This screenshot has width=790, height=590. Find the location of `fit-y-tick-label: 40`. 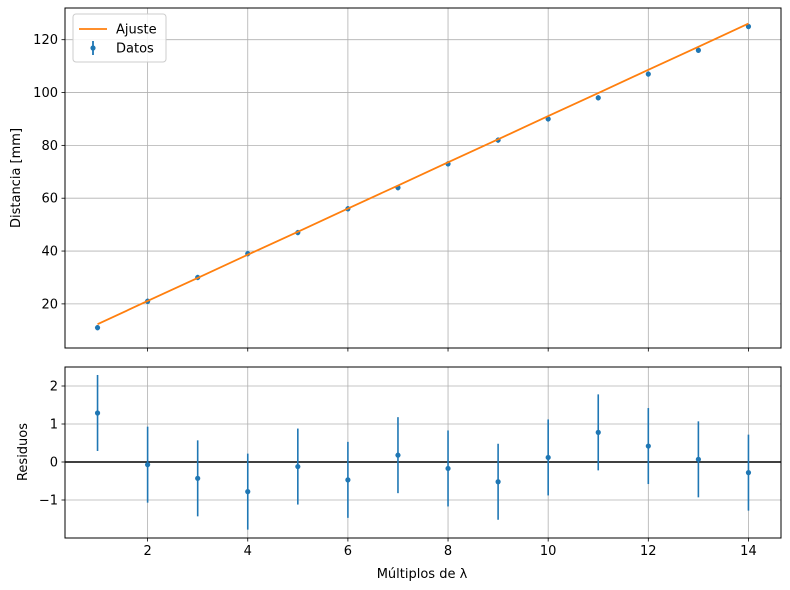

fit-y-tick-label: 40 is located at coordinates (49, 252).